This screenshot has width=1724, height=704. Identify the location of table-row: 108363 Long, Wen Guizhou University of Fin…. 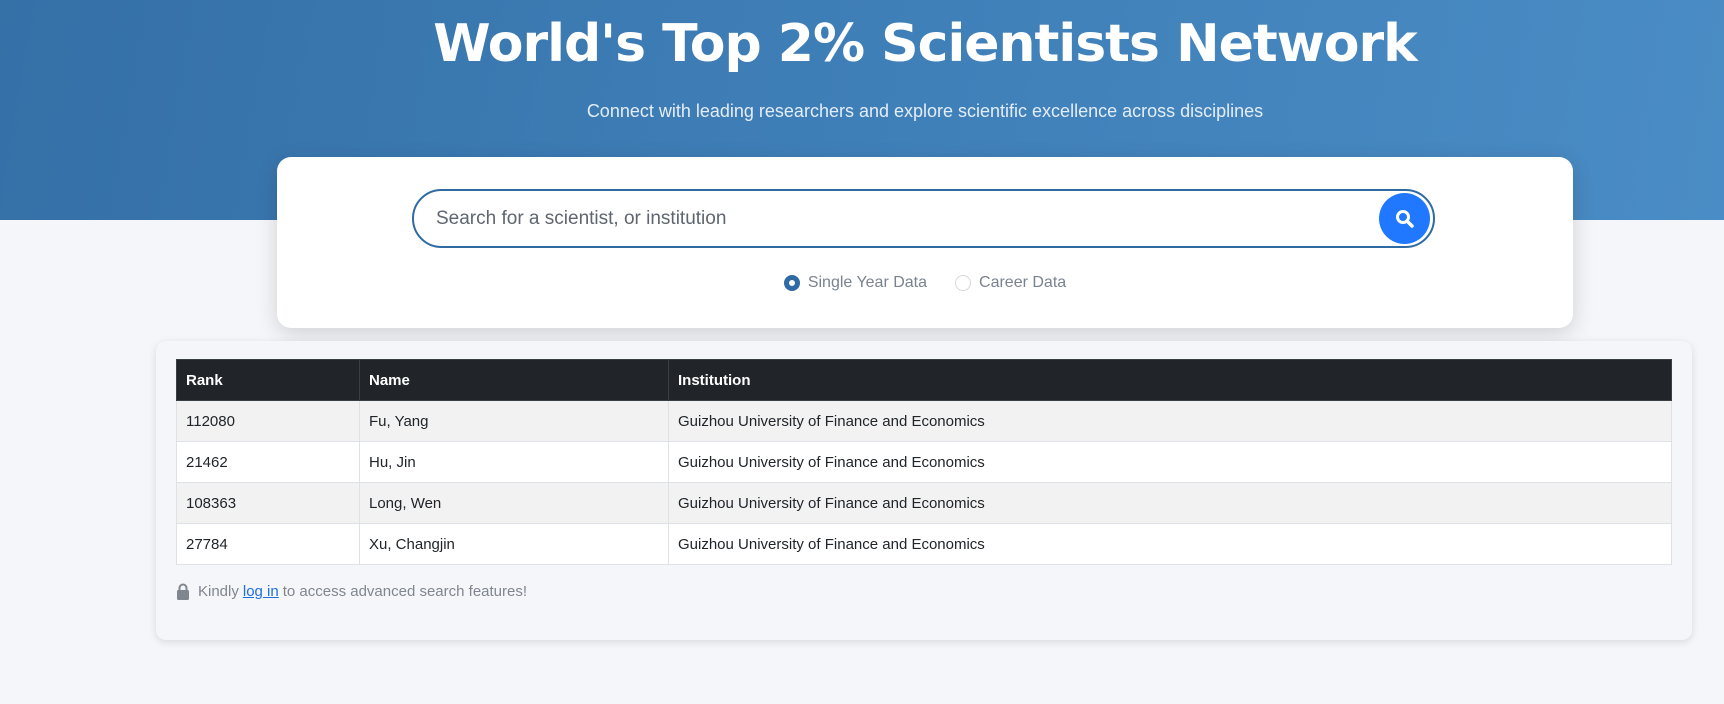
(924, 503).